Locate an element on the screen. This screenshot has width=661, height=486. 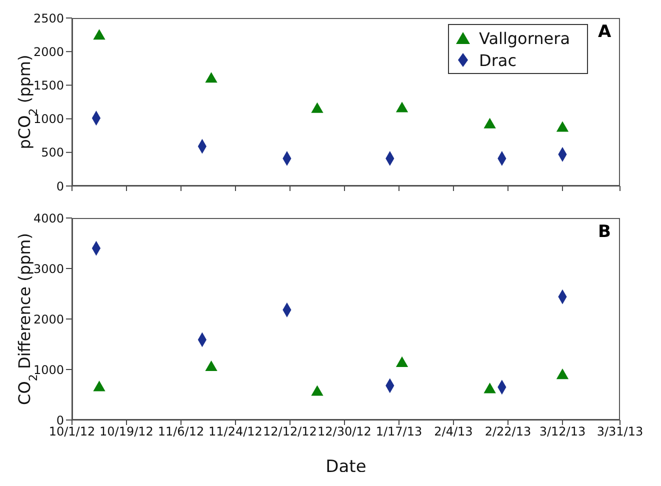
x-tick-label: 3/12/13 is located at coordinates (562, 431).